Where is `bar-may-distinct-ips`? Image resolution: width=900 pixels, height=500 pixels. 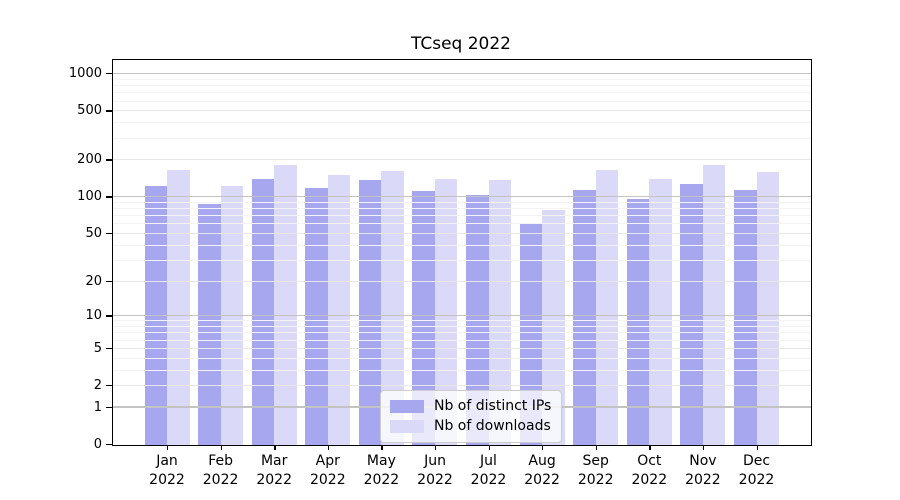 bar-may-distinct-ips is located at coordinates (370, 312).